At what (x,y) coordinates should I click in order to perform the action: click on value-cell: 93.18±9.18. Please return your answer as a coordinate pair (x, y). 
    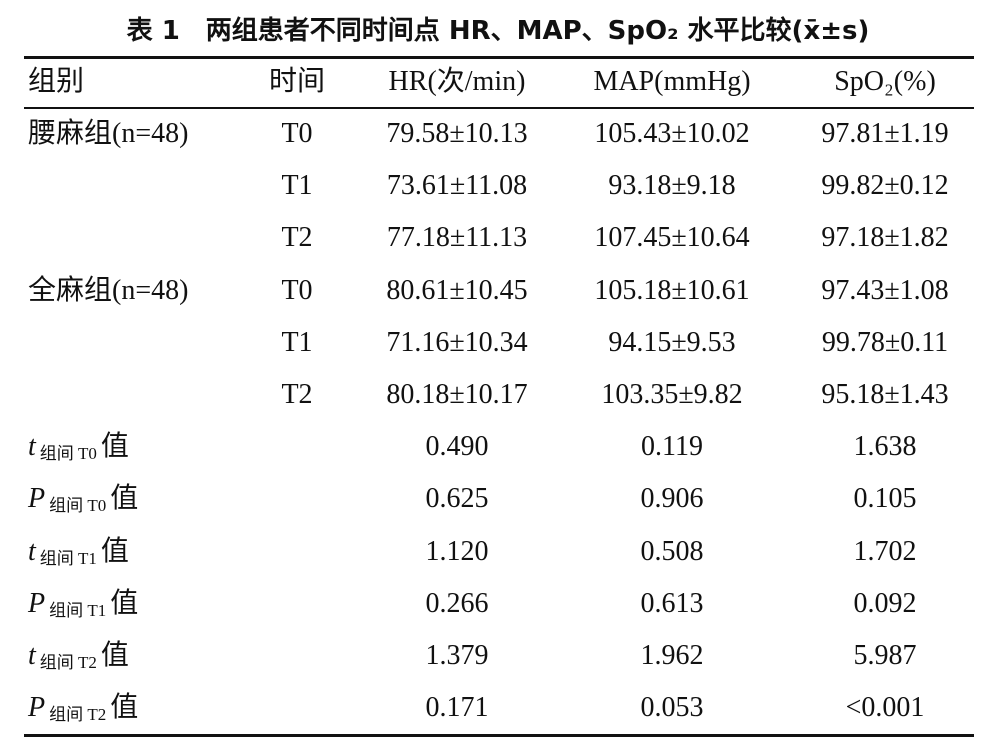
    Looking at the image, I should click on (672, 186).